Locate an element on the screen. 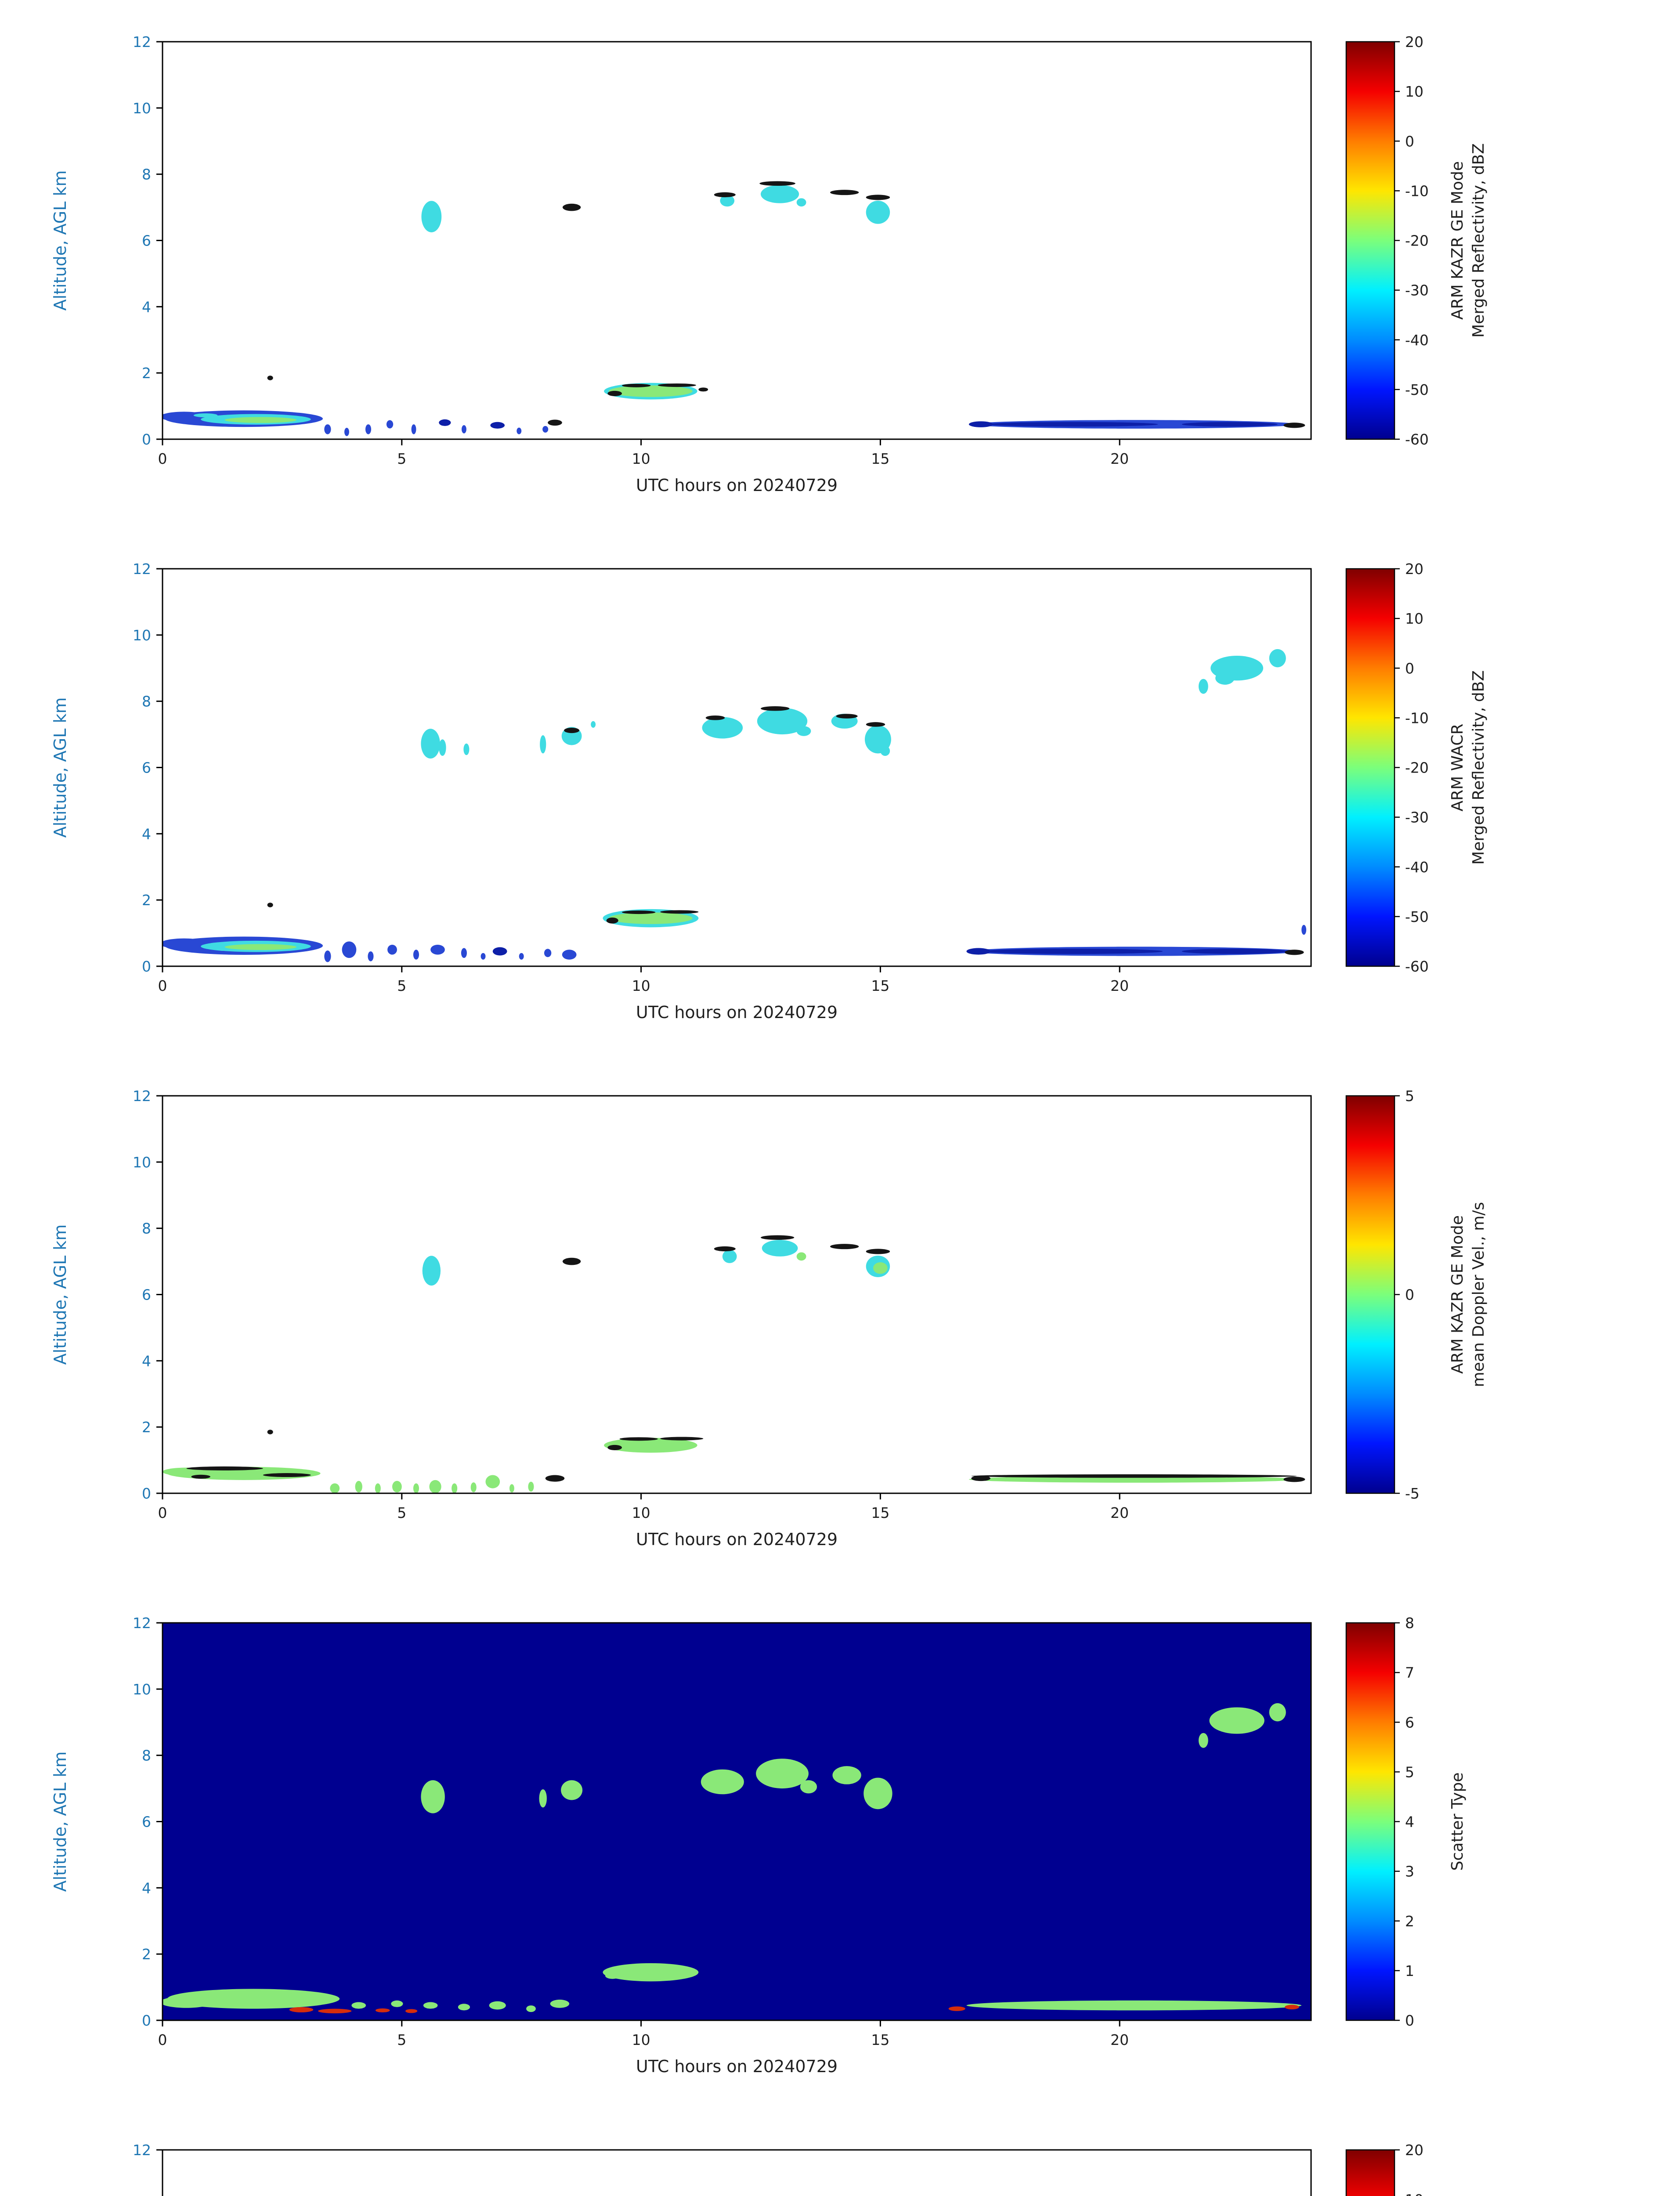 The image size is (1680, 2196). colorbar-title-line: ARM WACR is located at coordinates (1458, 768).